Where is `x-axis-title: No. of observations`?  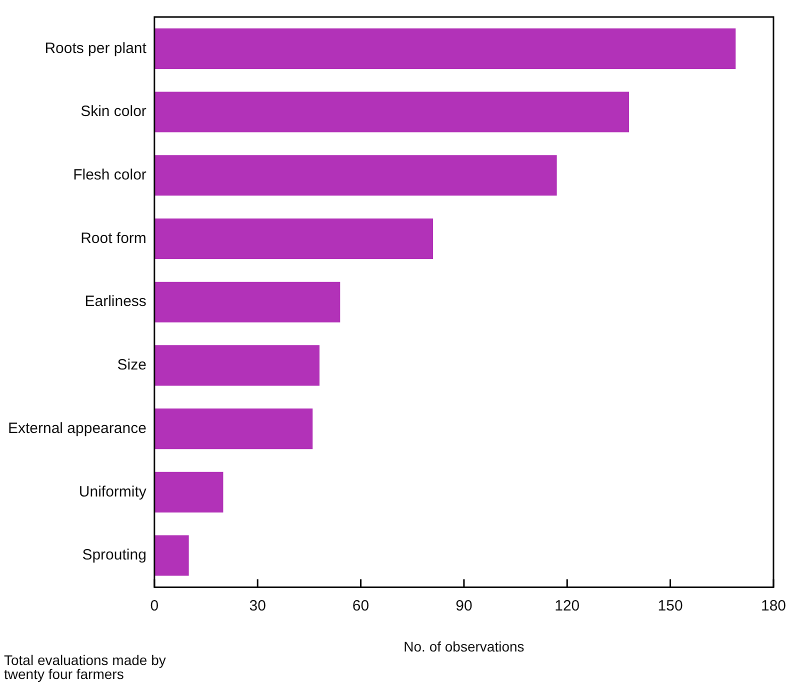
x-axis-title: No. of observations is located at coordinates (464, 646).